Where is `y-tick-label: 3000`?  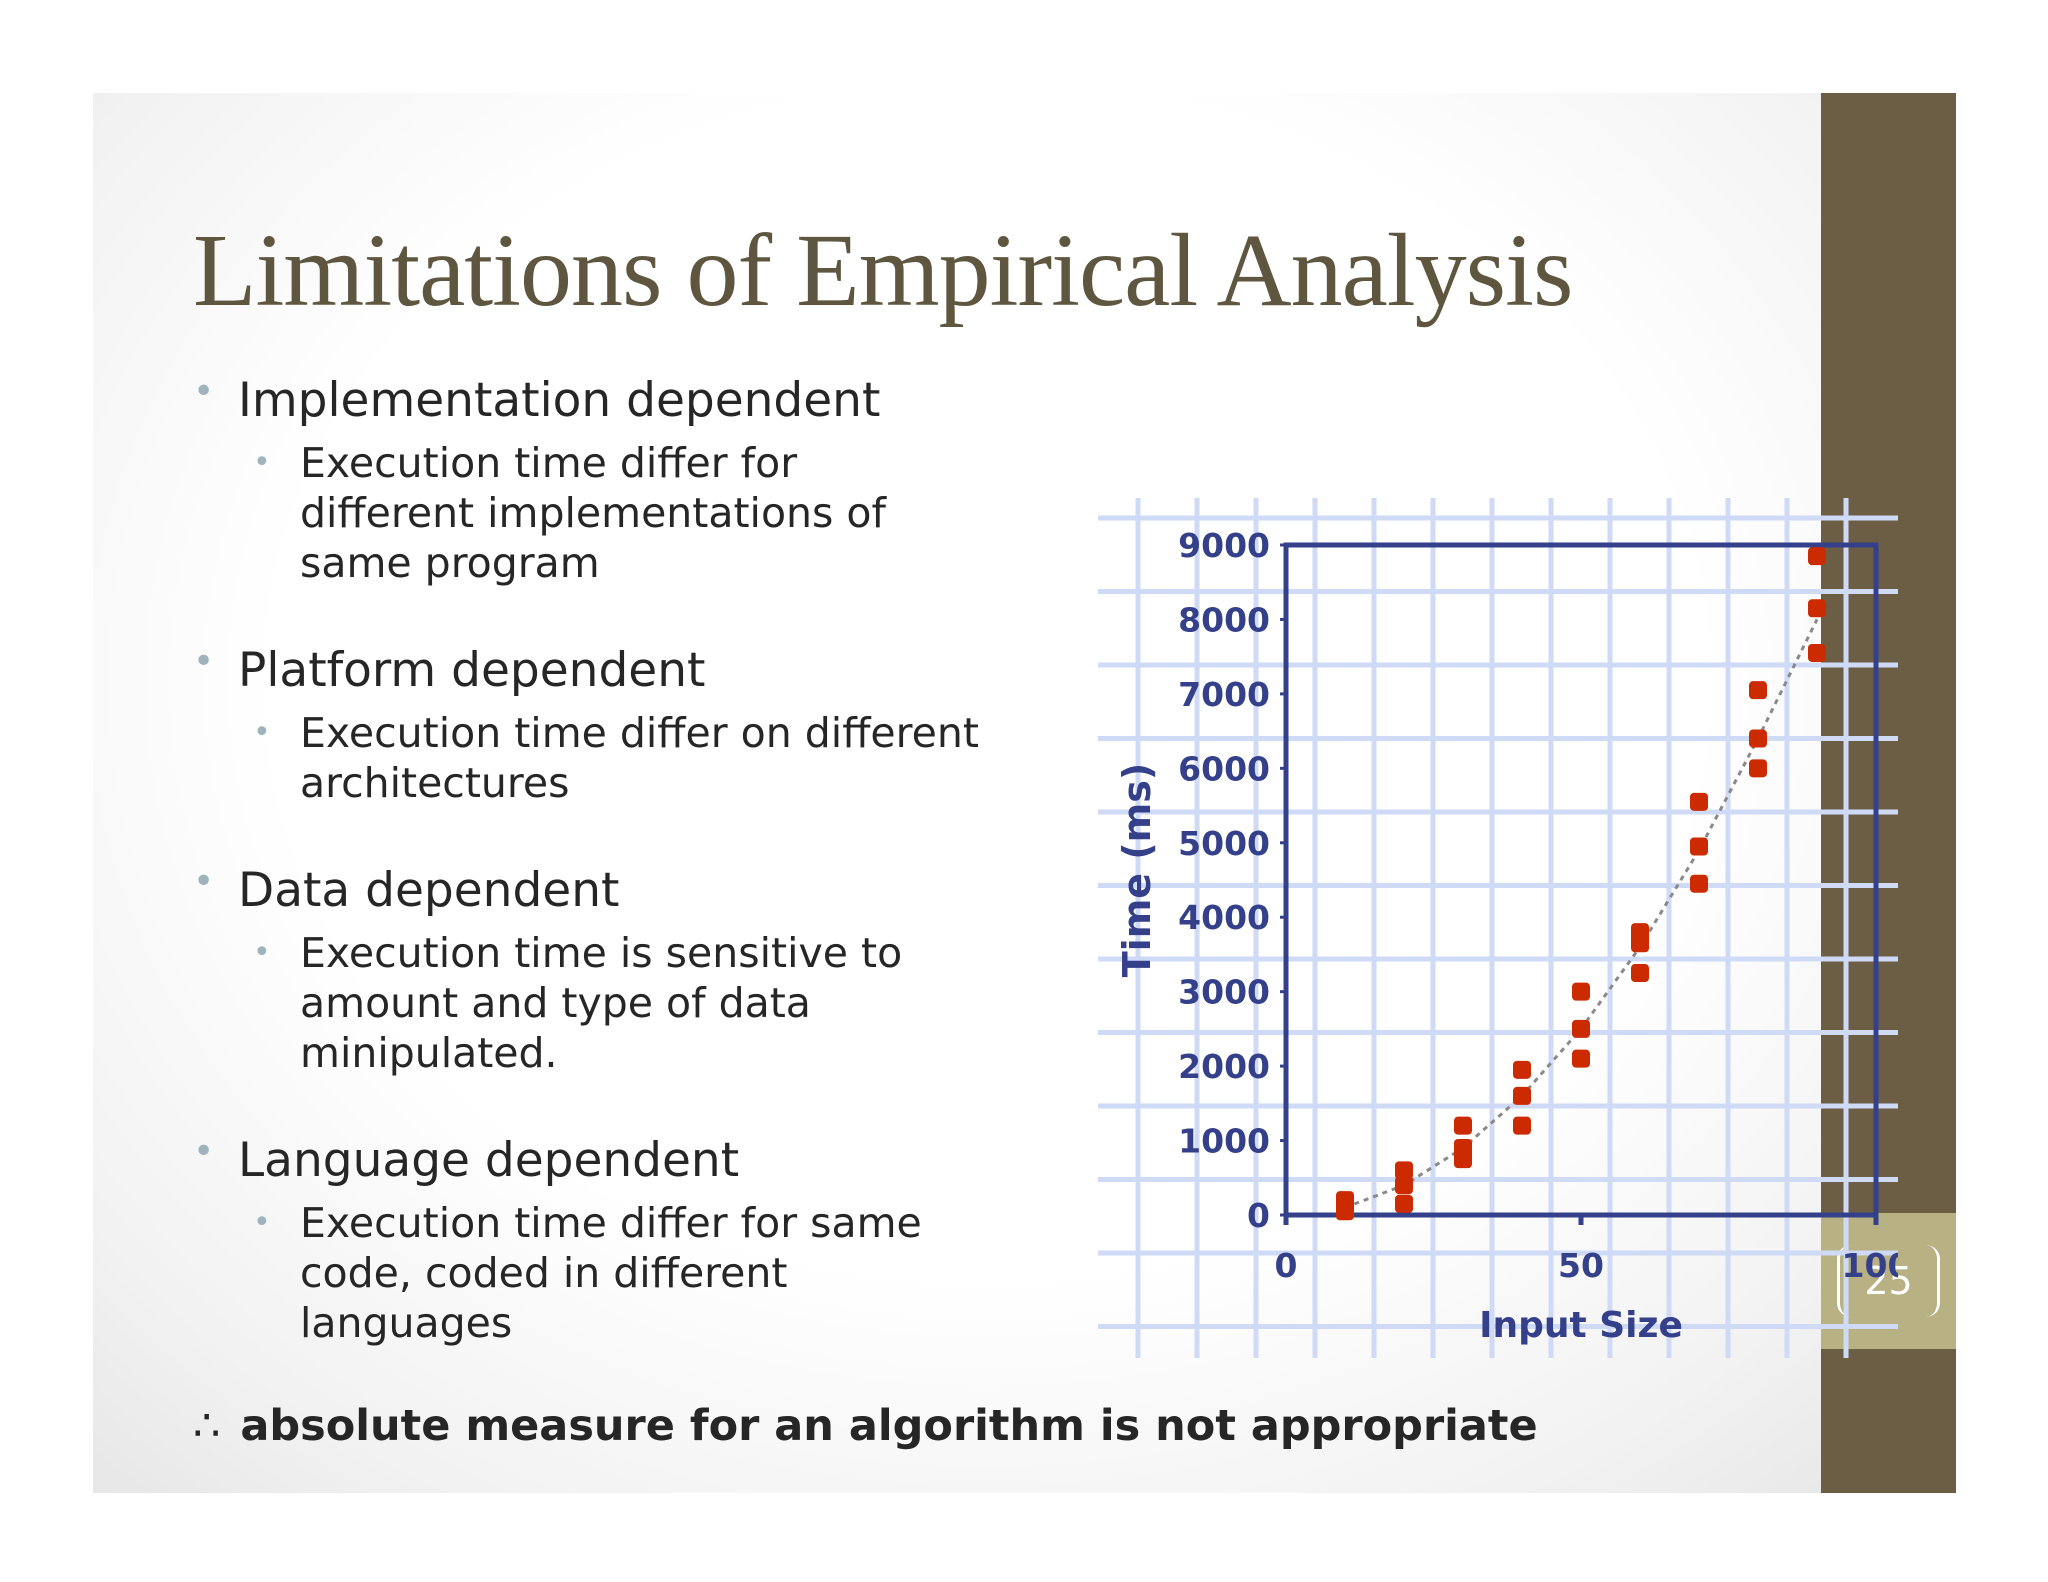
y-tick-label: 3000 is located at coordinates (1224, 992).